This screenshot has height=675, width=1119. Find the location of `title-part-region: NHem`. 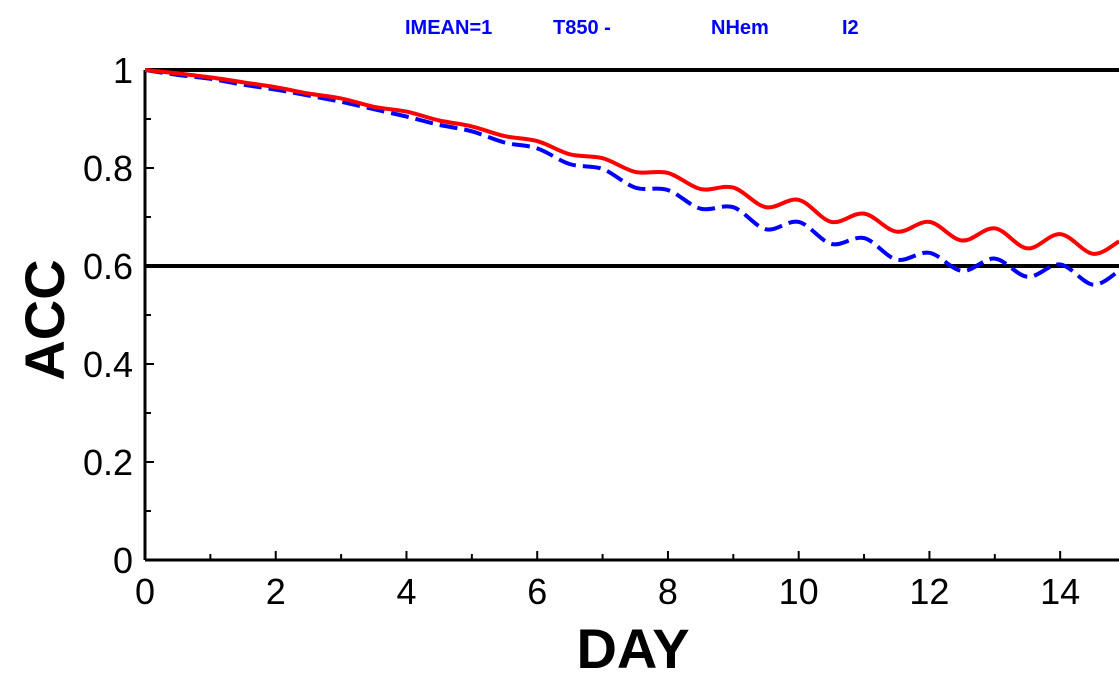

title-part-region: NHem is located at coordinates (740, 28).